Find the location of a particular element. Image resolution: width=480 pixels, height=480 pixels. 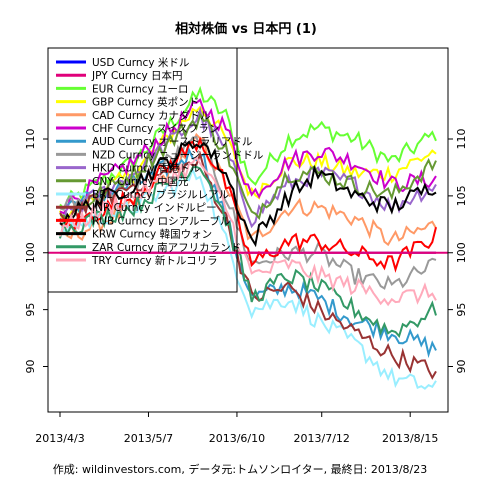

legend-label-0: USD Curncy 米ドル is located at coordinates (140, 62).